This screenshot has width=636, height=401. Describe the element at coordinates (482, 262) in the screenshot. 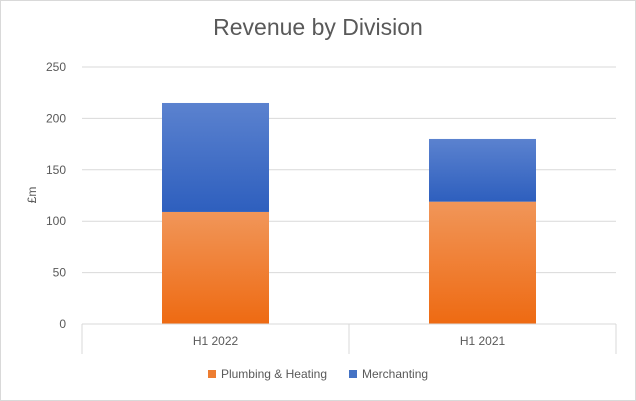

I see `bar-plumbing-heating-h1-2021` at that location.